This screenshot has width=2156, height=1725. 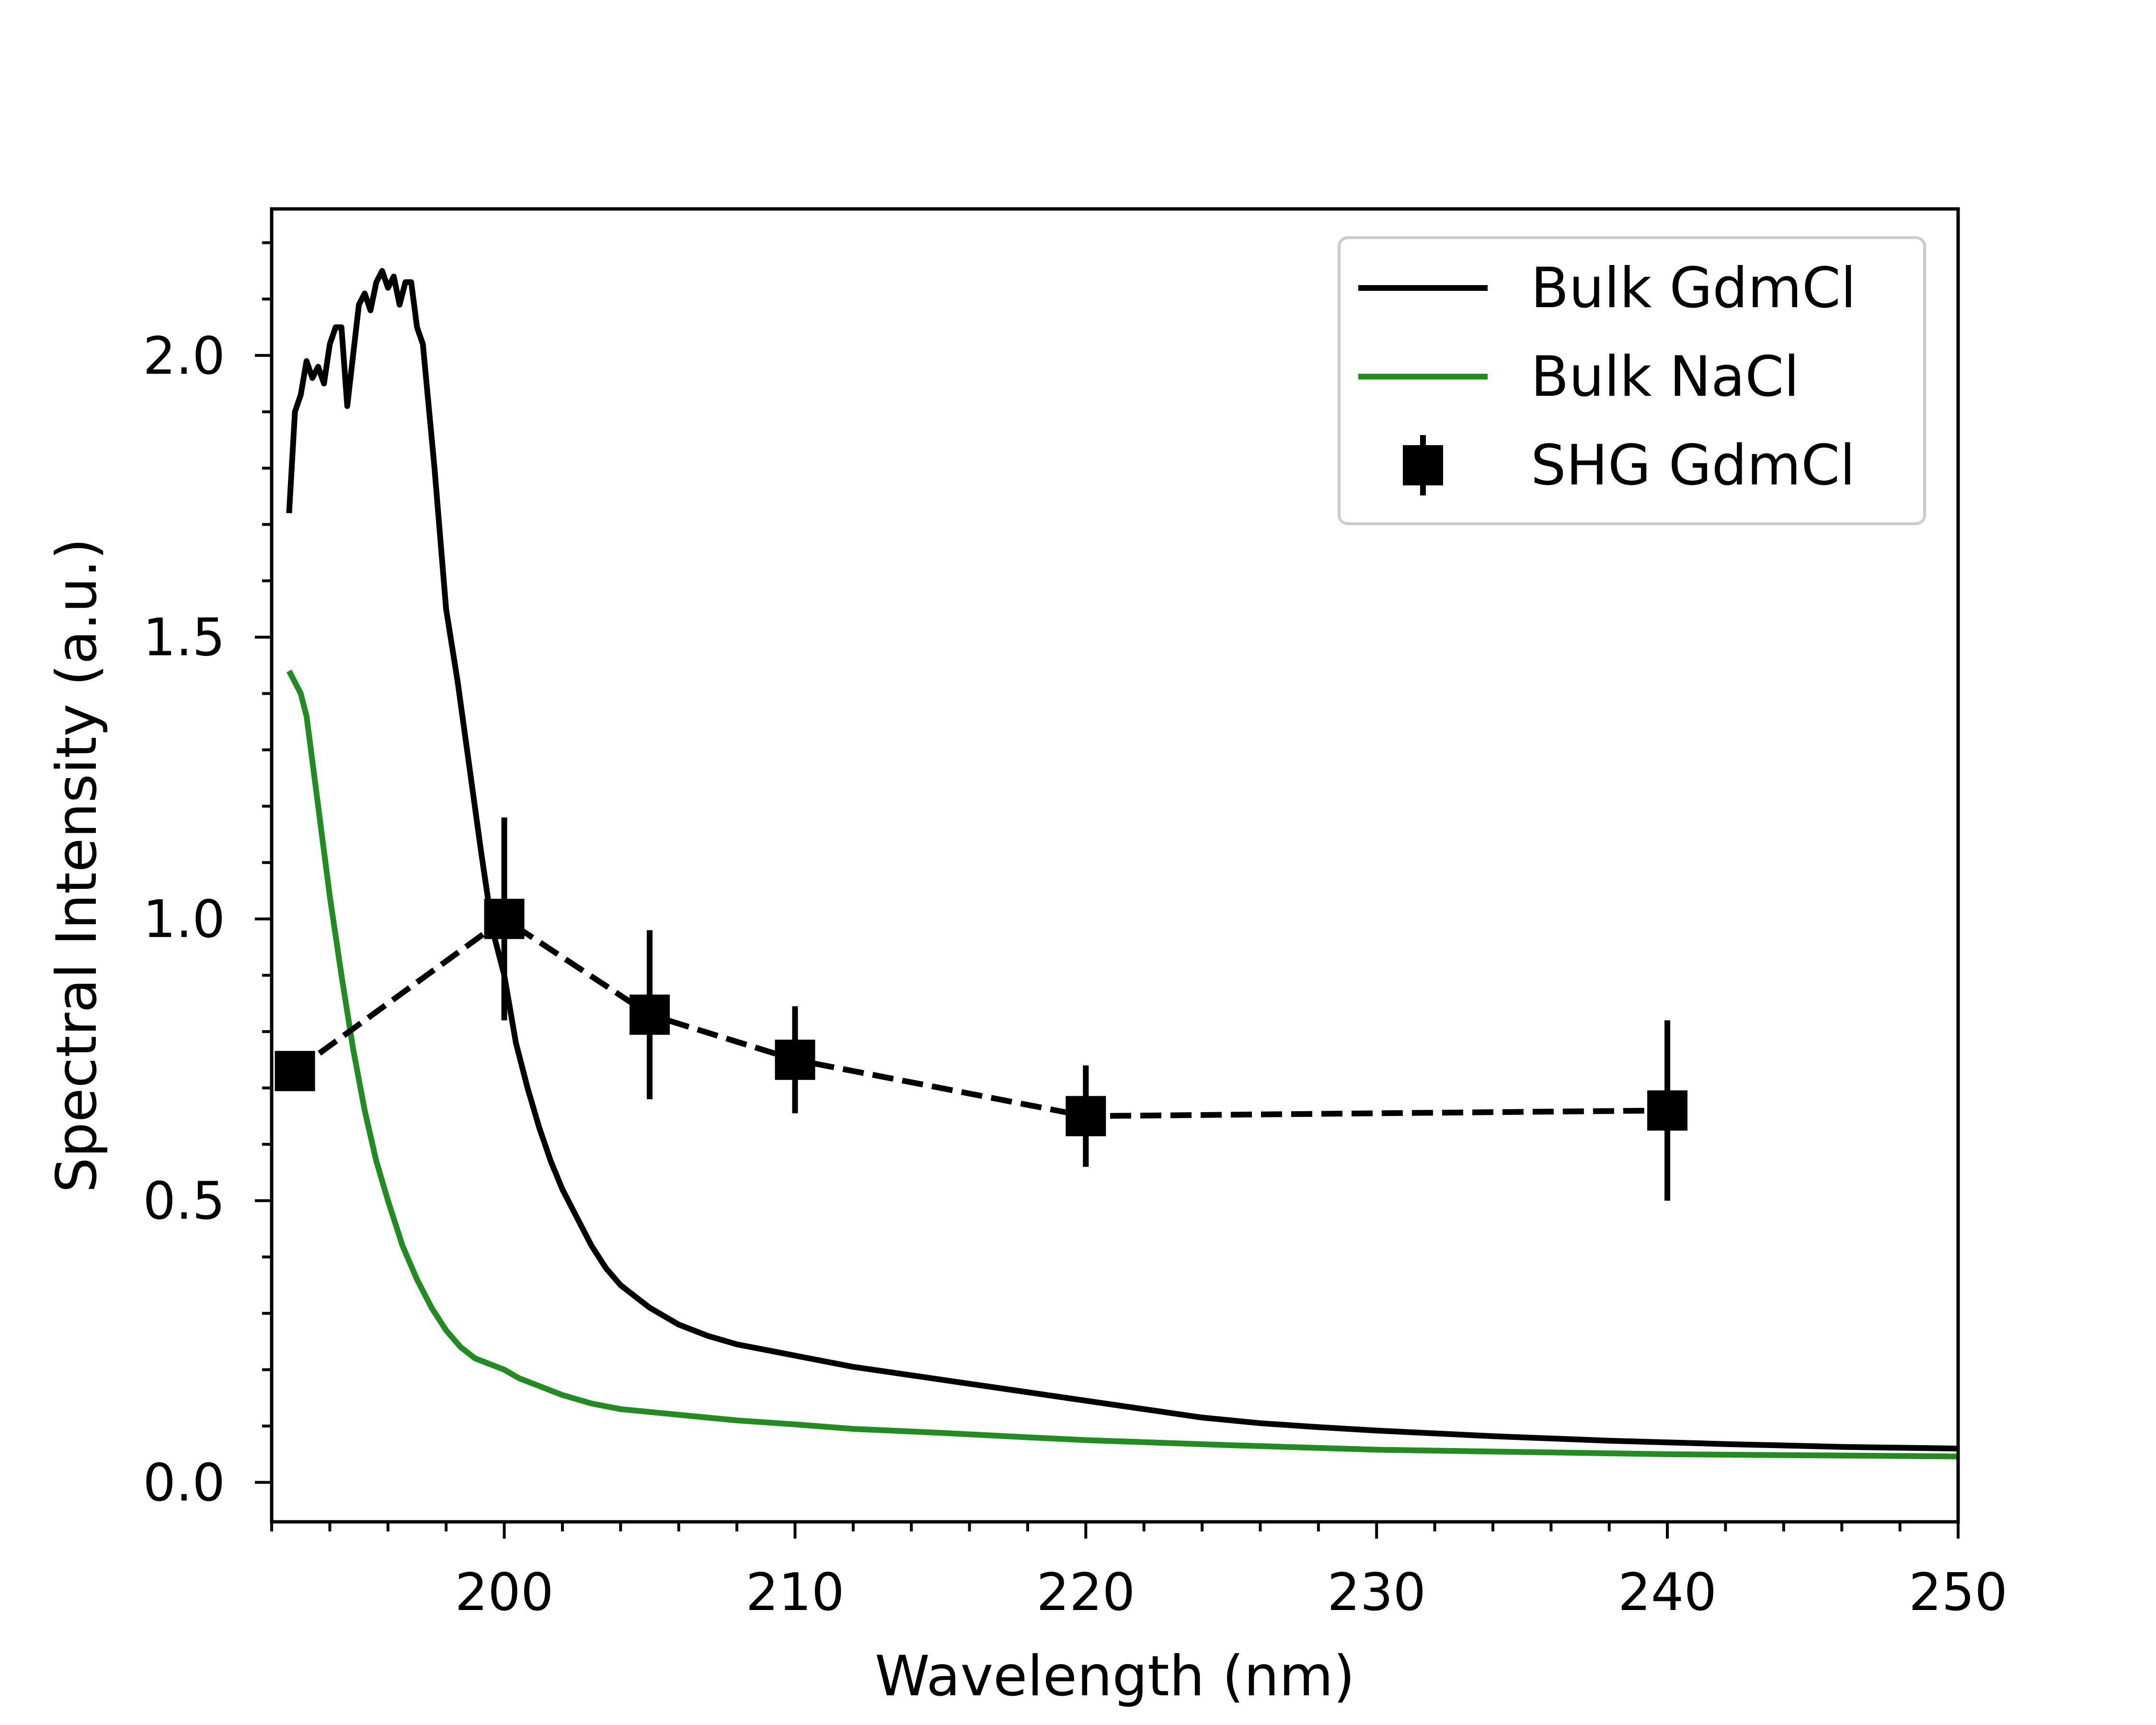 I want to click on legend-label-shg-gdmcl: SHG GdmCl, so click(x=1693, y=466).